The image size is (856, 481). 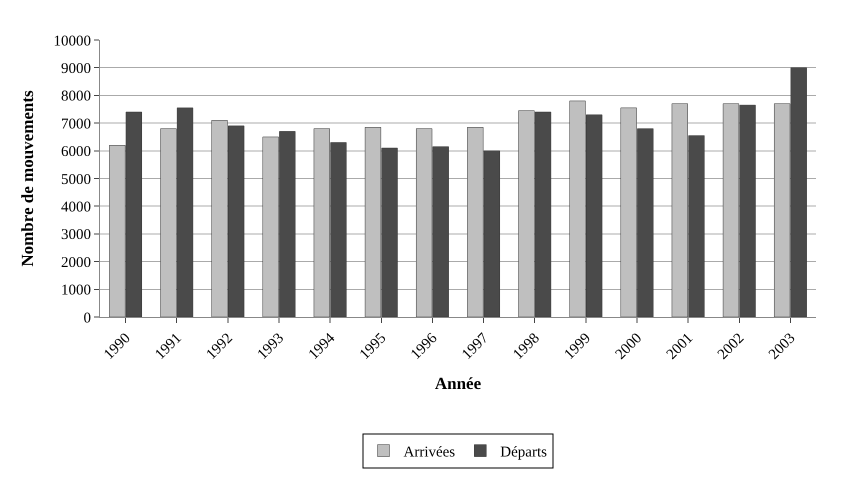 What do you see at coordinates (271, 346) in the screenshot?
I see `x-tick-label: 1993` at bounding box center [271, 346].